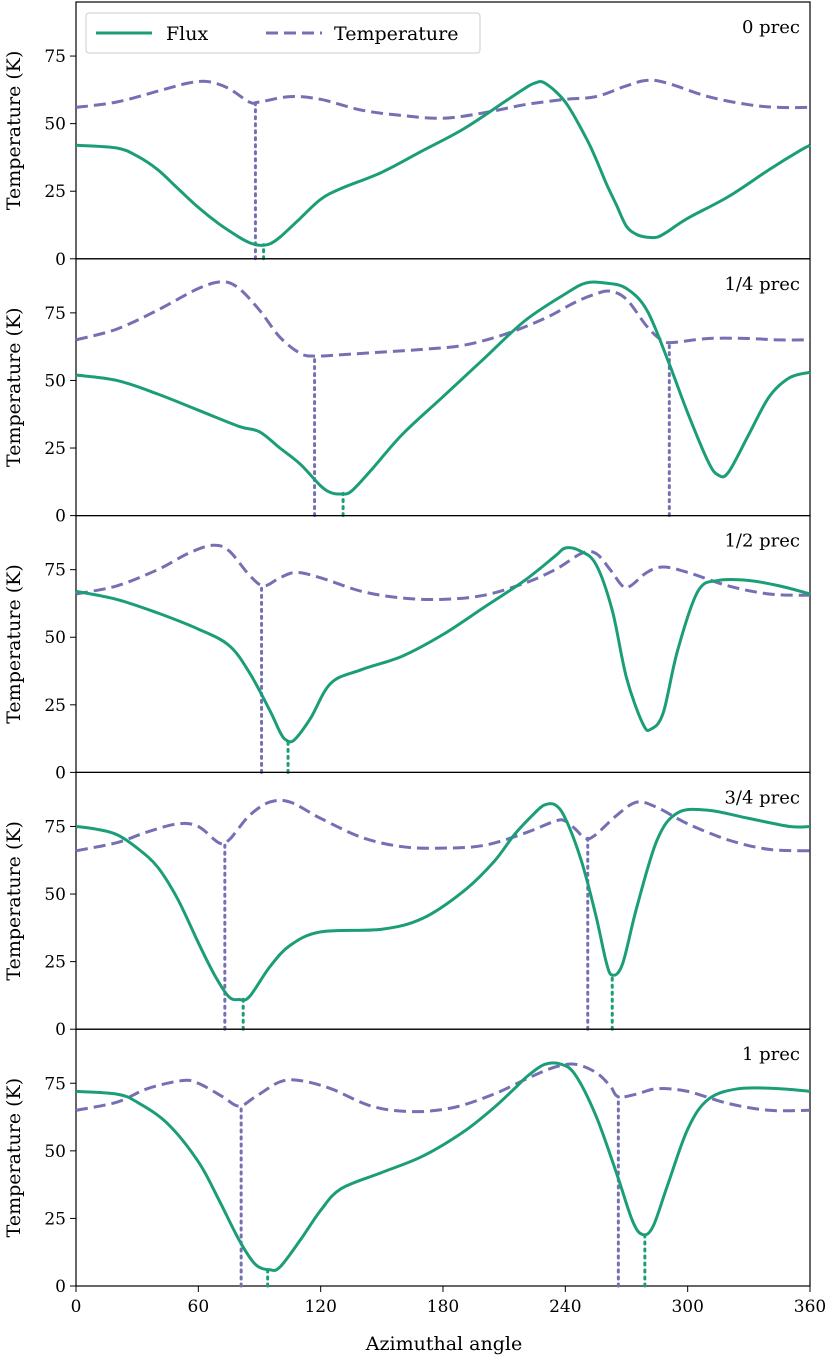 The height and width of the screenshot is (1358, 830). What do you see at coordinates (199, 1307) in the screenshot?
I see `x-tick-label: 60` at bounding box center [199, 1307].